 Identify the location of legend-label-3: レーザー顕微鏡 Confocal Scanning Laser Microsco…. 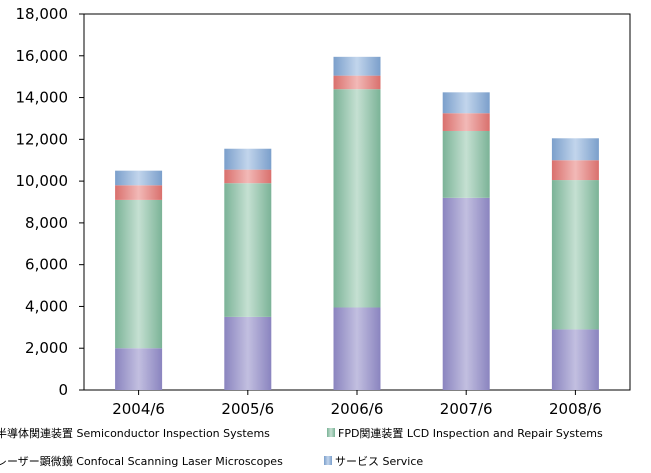
(141, 461).